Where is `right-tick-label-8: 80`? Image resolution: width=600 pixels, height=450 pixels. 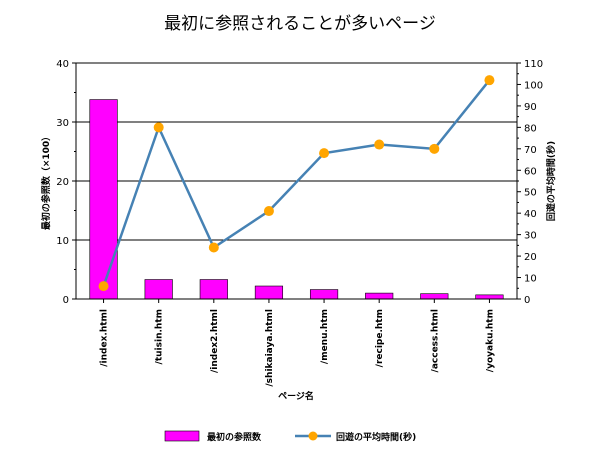 right-tick-label-8: 80 is located at coordinates (530, 128).